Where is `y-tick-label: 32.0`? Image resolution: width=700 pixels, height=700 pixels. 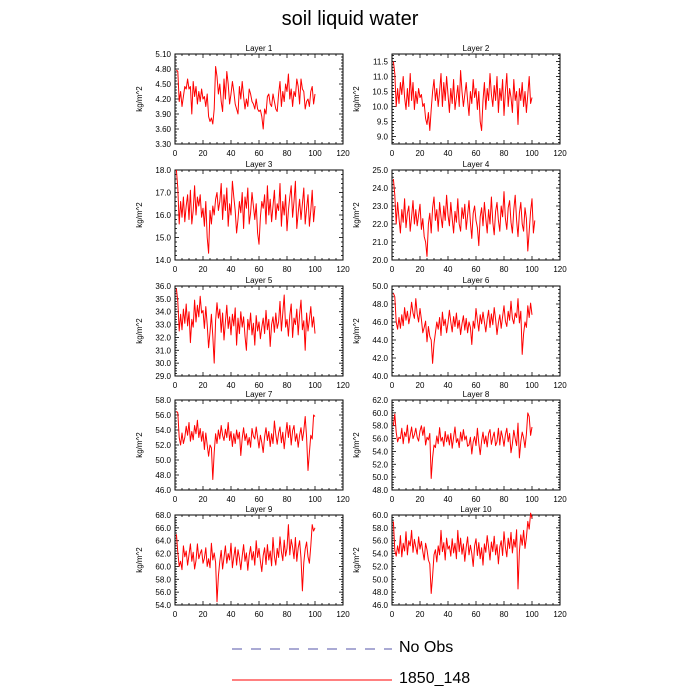 y-tick-label: 32.0 is located at coordinates (163, 337).